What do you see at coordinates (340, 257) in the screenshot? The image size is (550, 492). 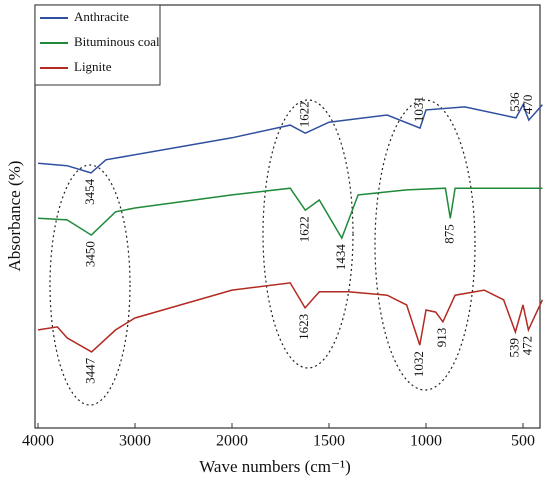 I see `peak-label: 1434` at bounding box center [340, 257].